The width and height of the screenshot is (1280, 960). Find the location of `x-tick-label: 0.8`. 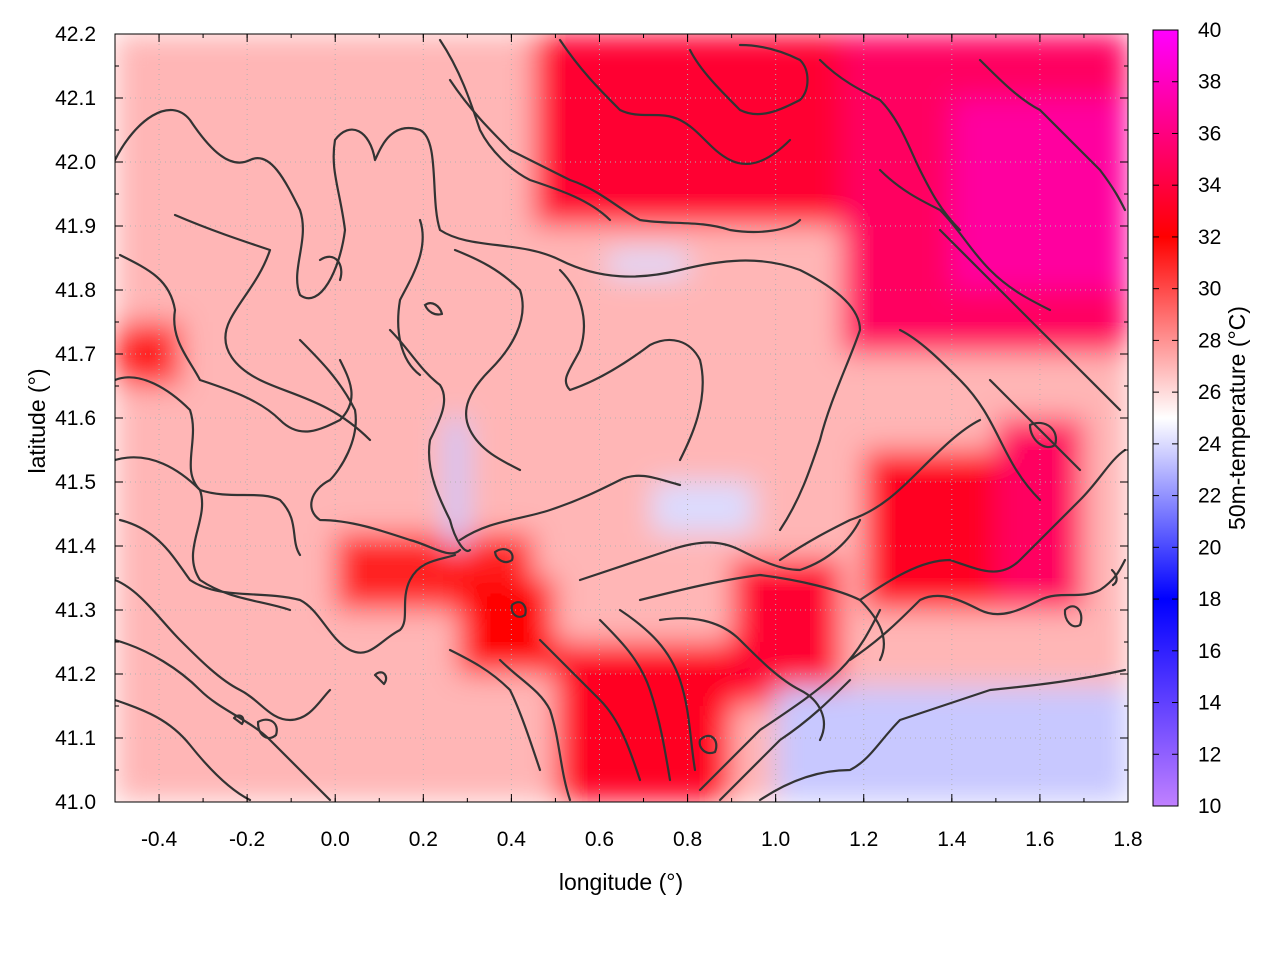

x-tick-label: 0.8 is located at coordinates (687, 839).